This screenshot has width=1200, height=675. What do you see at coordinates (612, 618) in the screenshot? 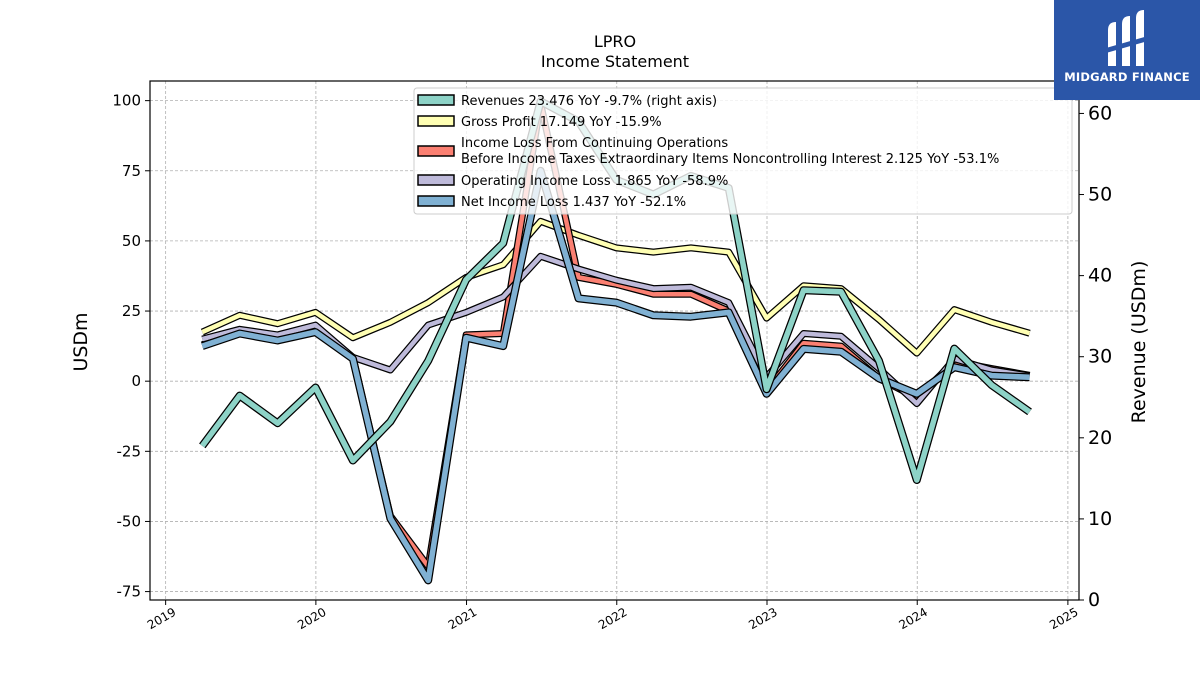
I see `x-tick-label: 2022` at bounding box center [612, 618].